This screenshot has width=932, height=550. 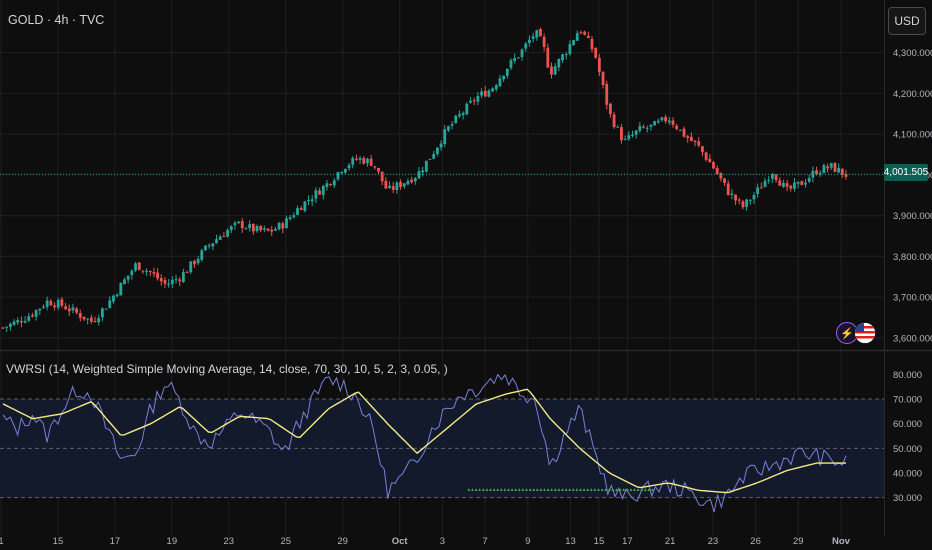 What do you see at coordinates (847, 333) in the screenshot?
I see `lightning-icon: ⚡` at bounding box center [847, 333].